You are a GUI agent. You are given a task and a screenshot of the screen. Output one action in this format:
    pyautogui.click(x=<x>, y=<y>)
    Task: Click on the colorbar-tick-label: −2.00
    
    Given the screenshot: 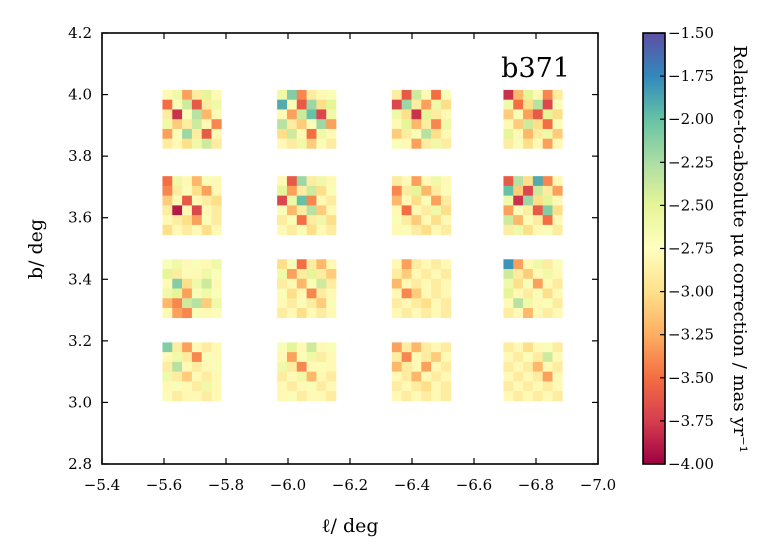 What is the action you would take?
    pyautogui.click(x=691, y=119)
    